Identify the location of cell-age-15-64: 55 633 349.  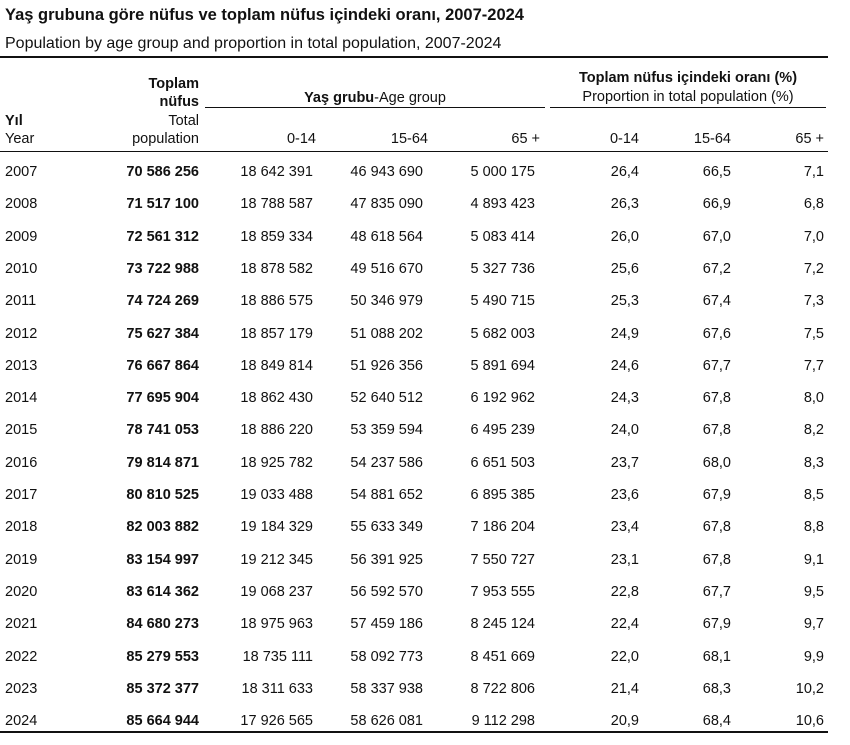
(386, 527).